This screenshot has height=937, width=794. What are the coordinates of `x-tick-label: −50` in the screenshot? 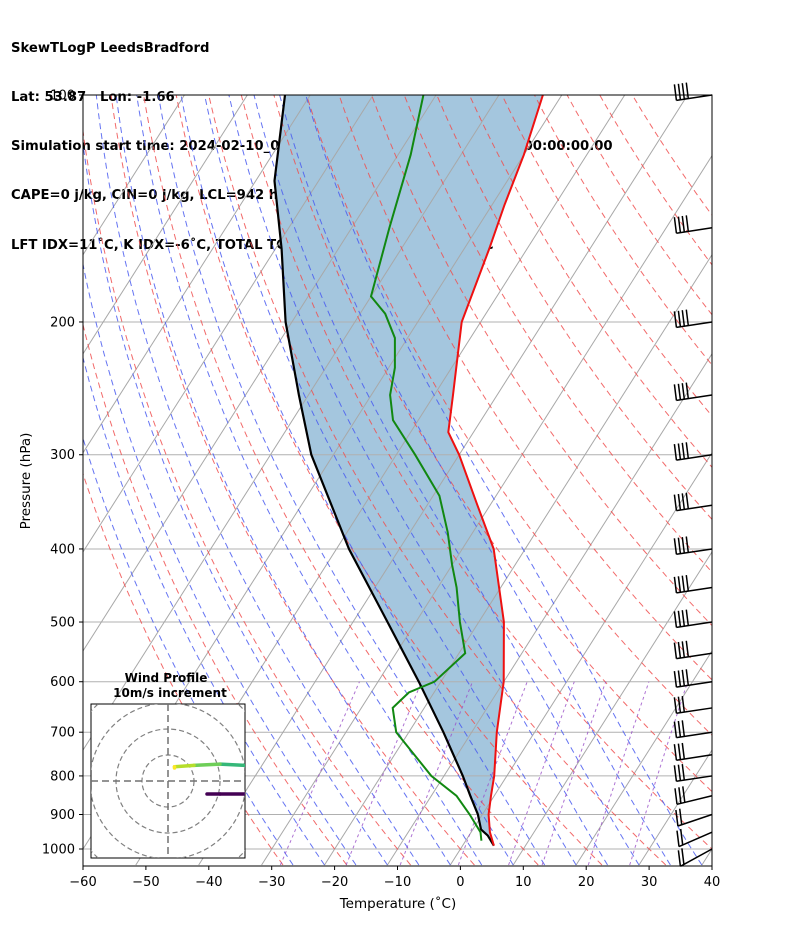 It's located at (145, 882).